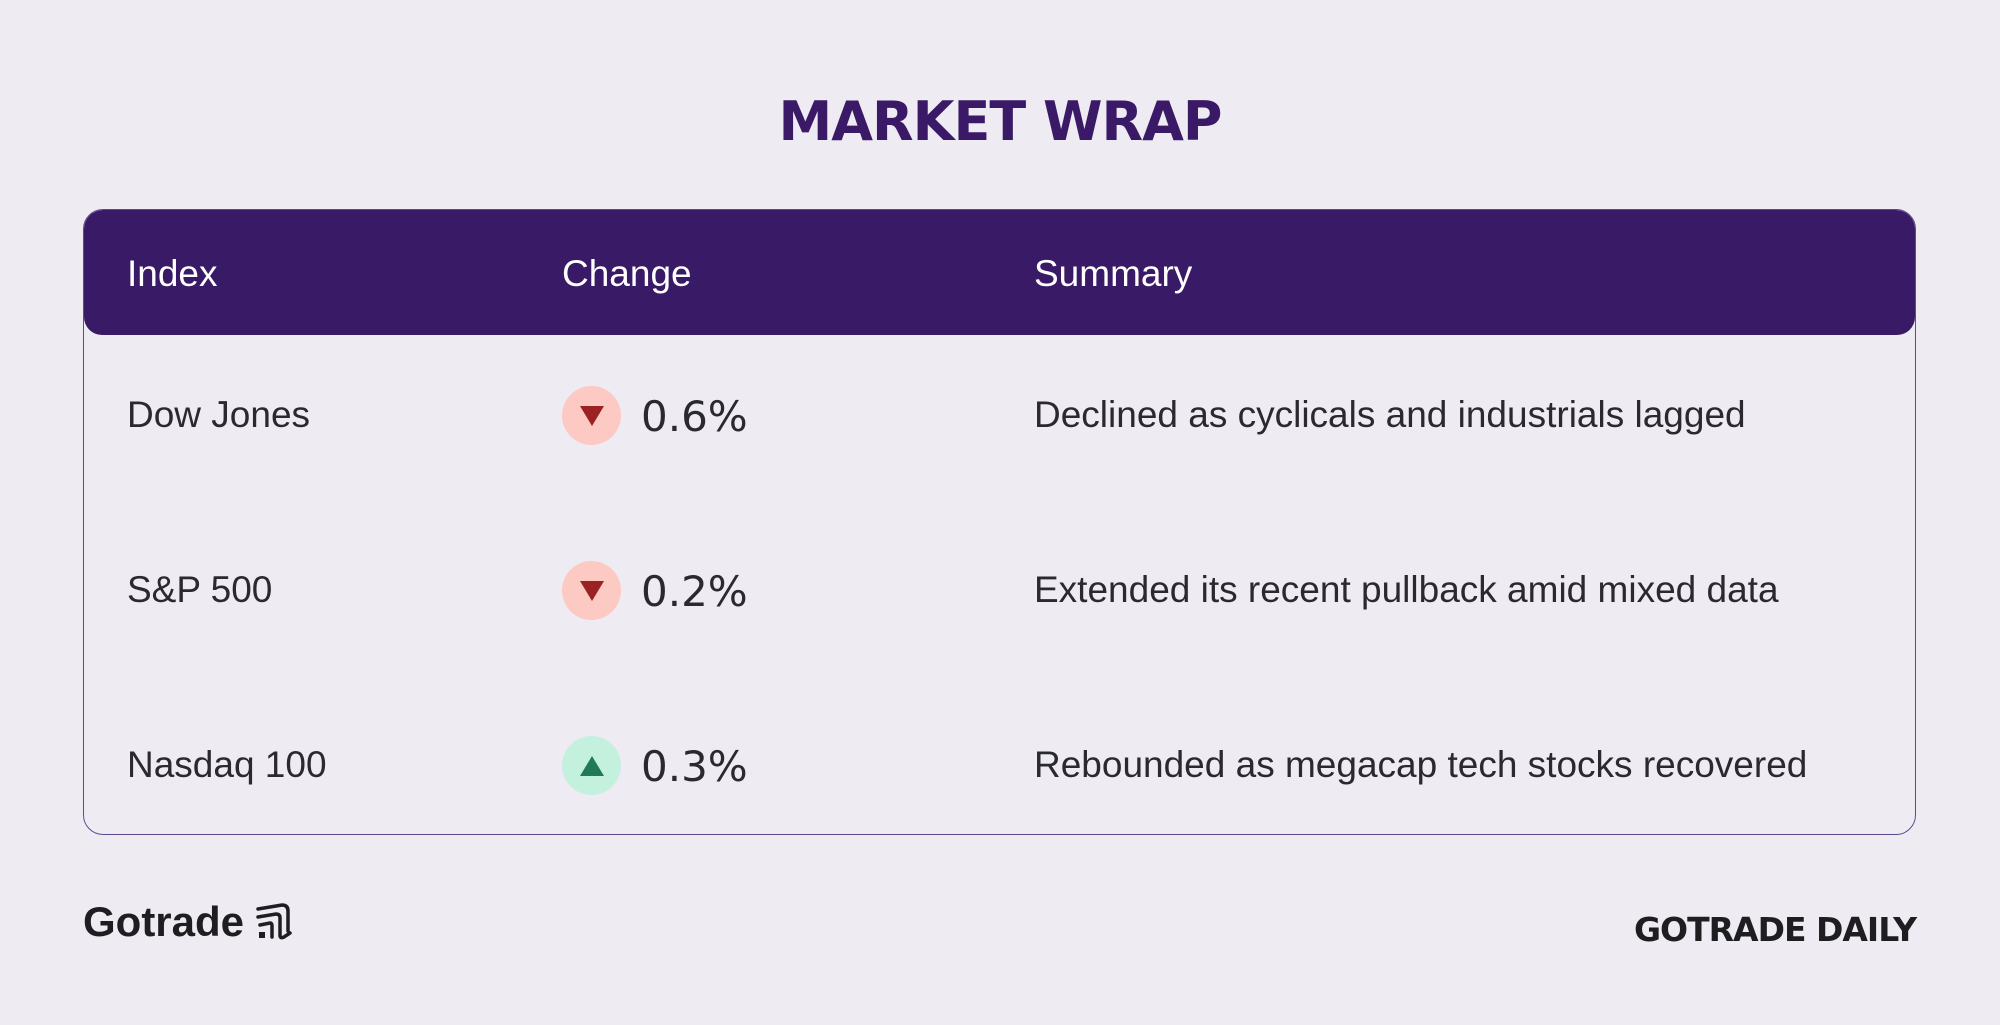 The image size is (2000, 1025). I want to click on change-value: 0.3%, so click(694, 766).